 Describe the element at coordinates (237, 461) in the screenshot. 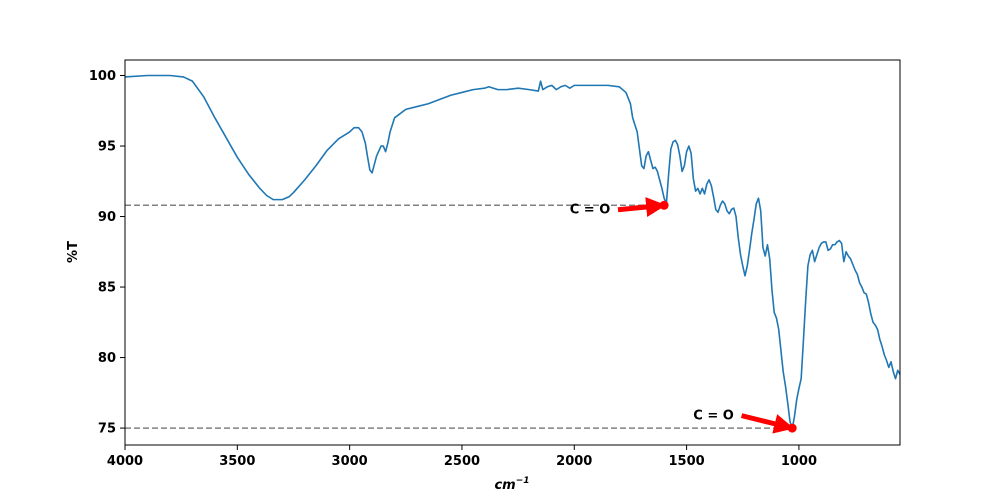

I see `x-tick-label: 3500` at that location.